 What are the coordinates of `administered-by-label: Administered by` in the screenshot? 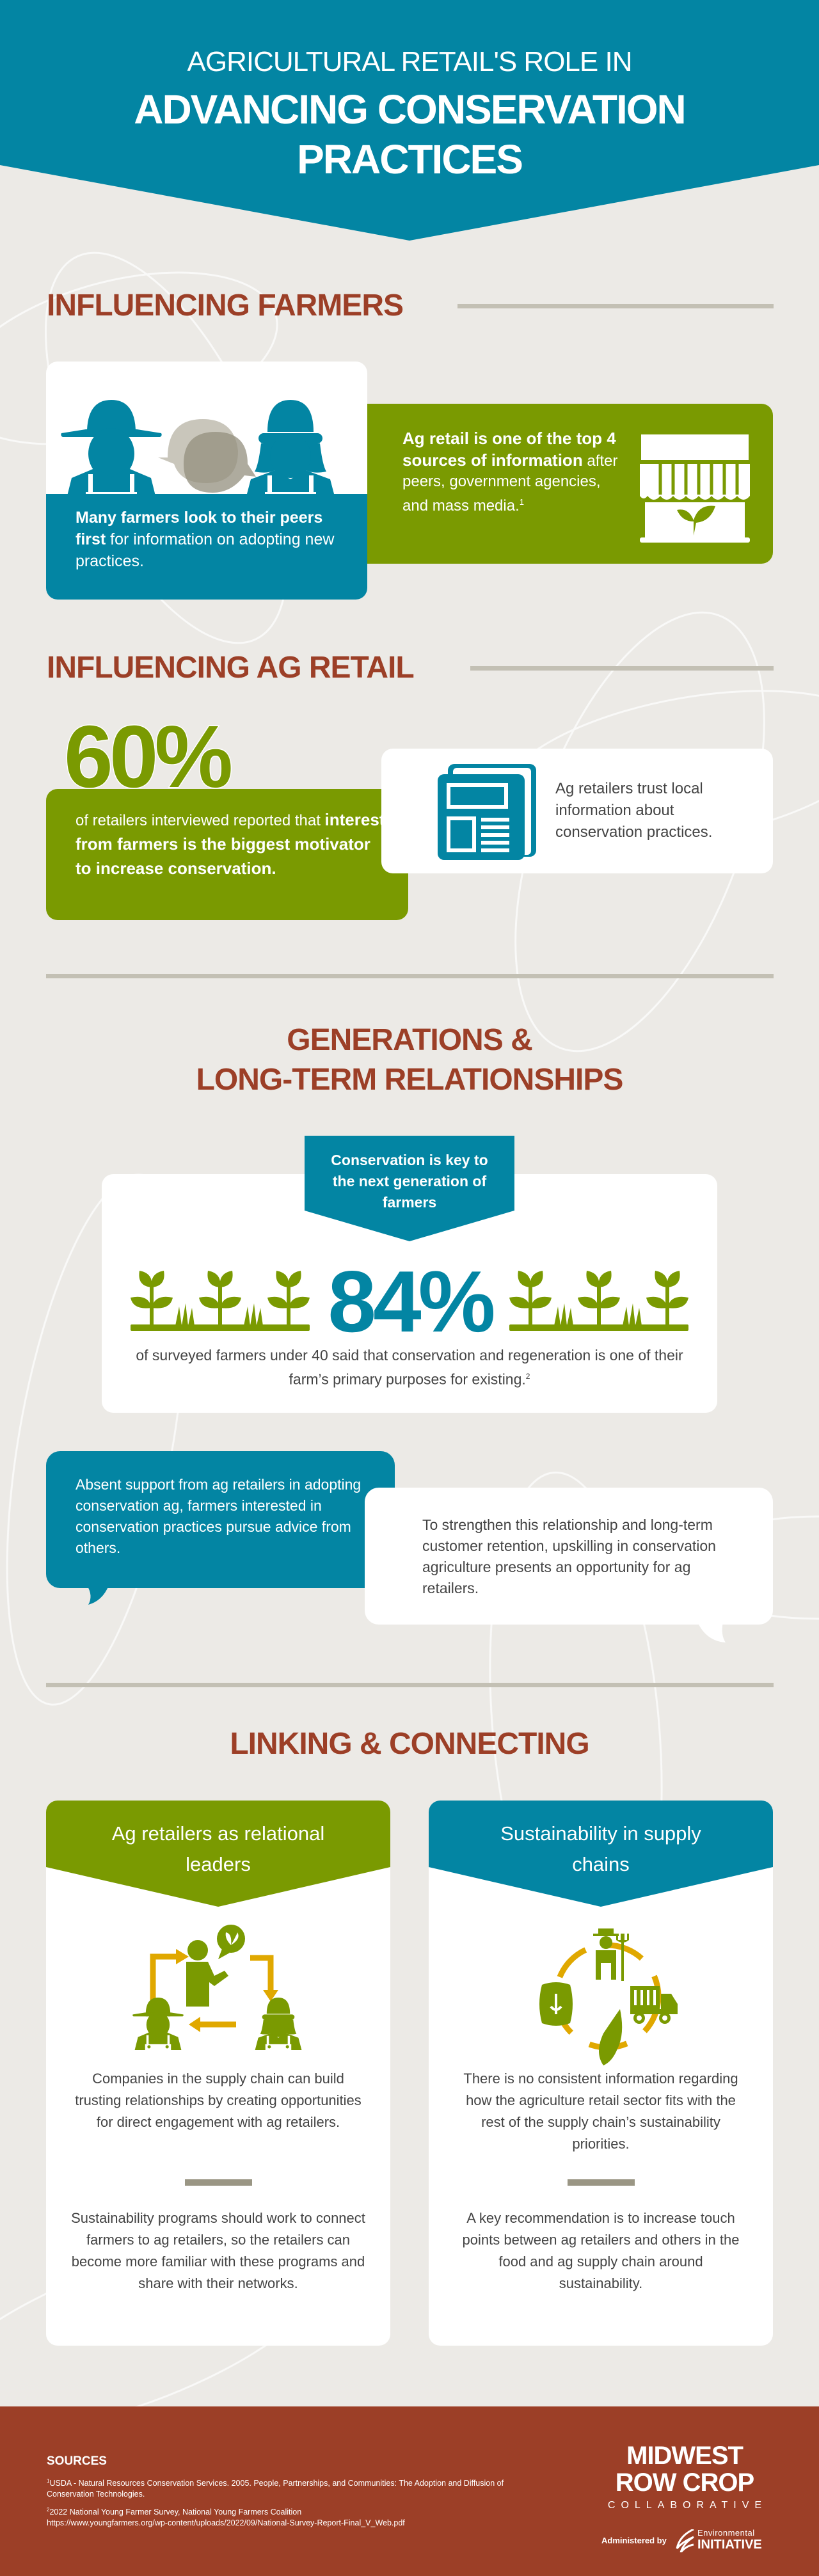 It's located at (634, 2541).